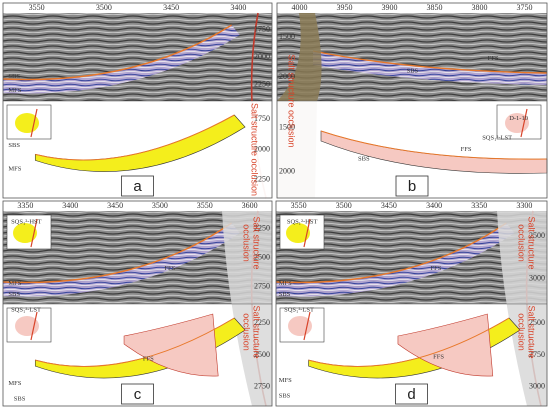 Image resolution: width=550 pixels, height=410 pixels. I want to click on x-tick-label: 3750, so click(525, 7).